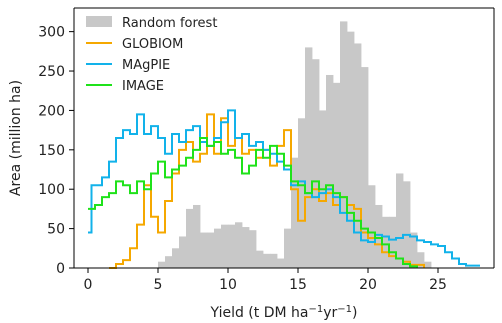 Image resolution: width=502 pixels, height=323 pixels. I want to click on y-tick-label: 50, so click(56, 230).